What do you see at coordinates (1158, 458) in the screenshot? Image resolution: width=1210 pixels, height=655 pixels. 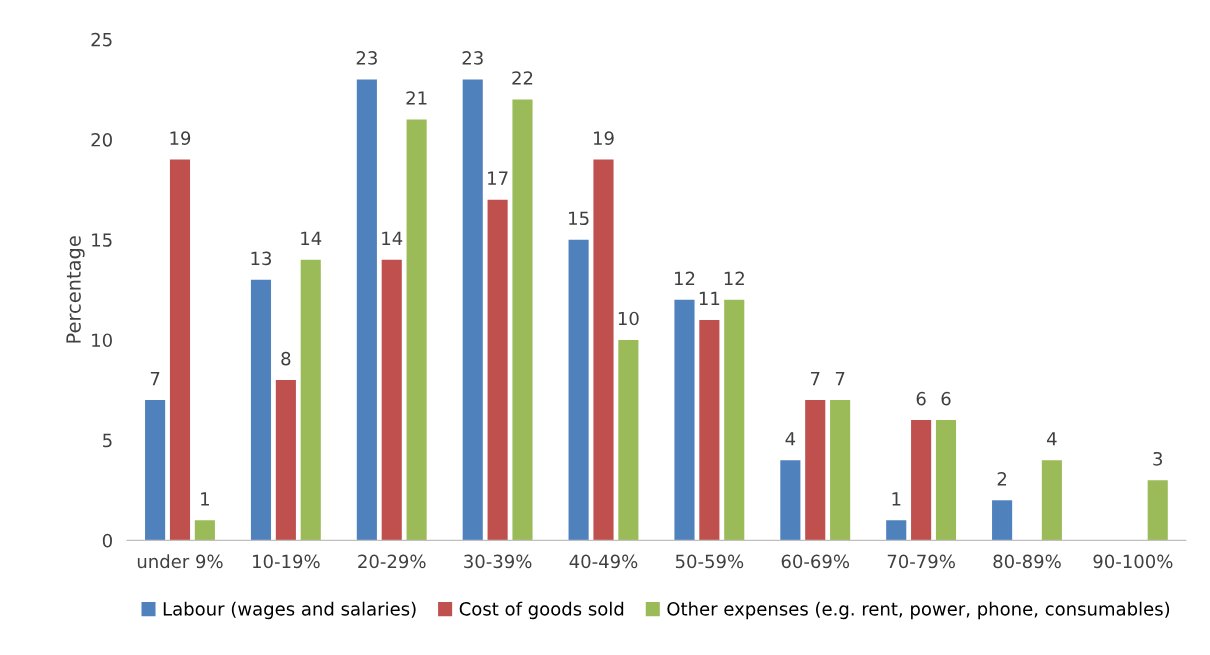 I see `data-label: 3` at bounding box center [1158, 458].